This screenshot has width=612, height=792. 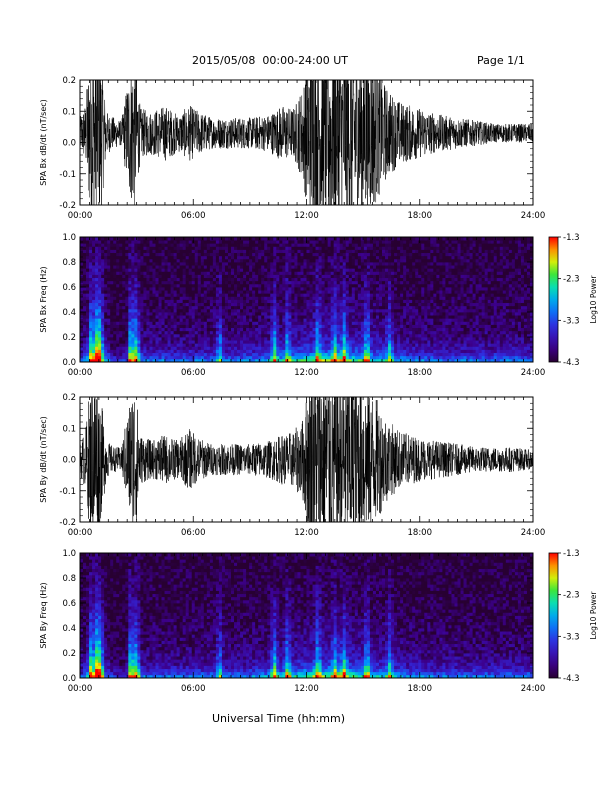 What do you see at coordinates (69, 112) in the screenshot?
I see `y-tick-label: 0.1` at bounding box center [69, 112].